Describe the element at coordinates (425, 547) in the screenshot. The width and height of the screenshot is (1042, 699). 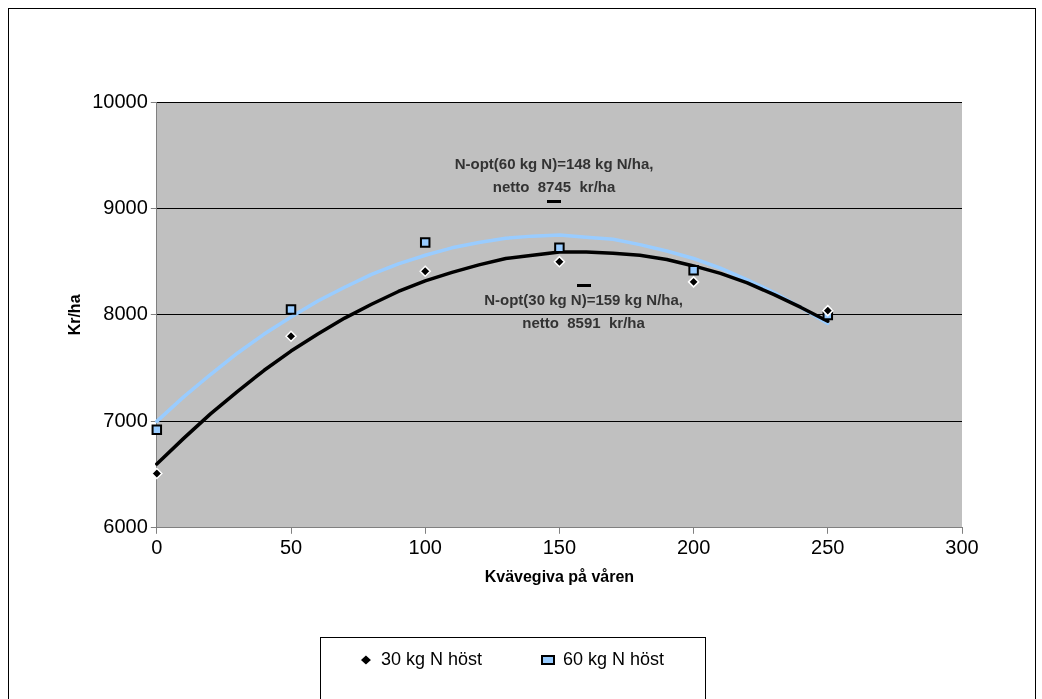
I see `x-tick-label: 100` at that location.